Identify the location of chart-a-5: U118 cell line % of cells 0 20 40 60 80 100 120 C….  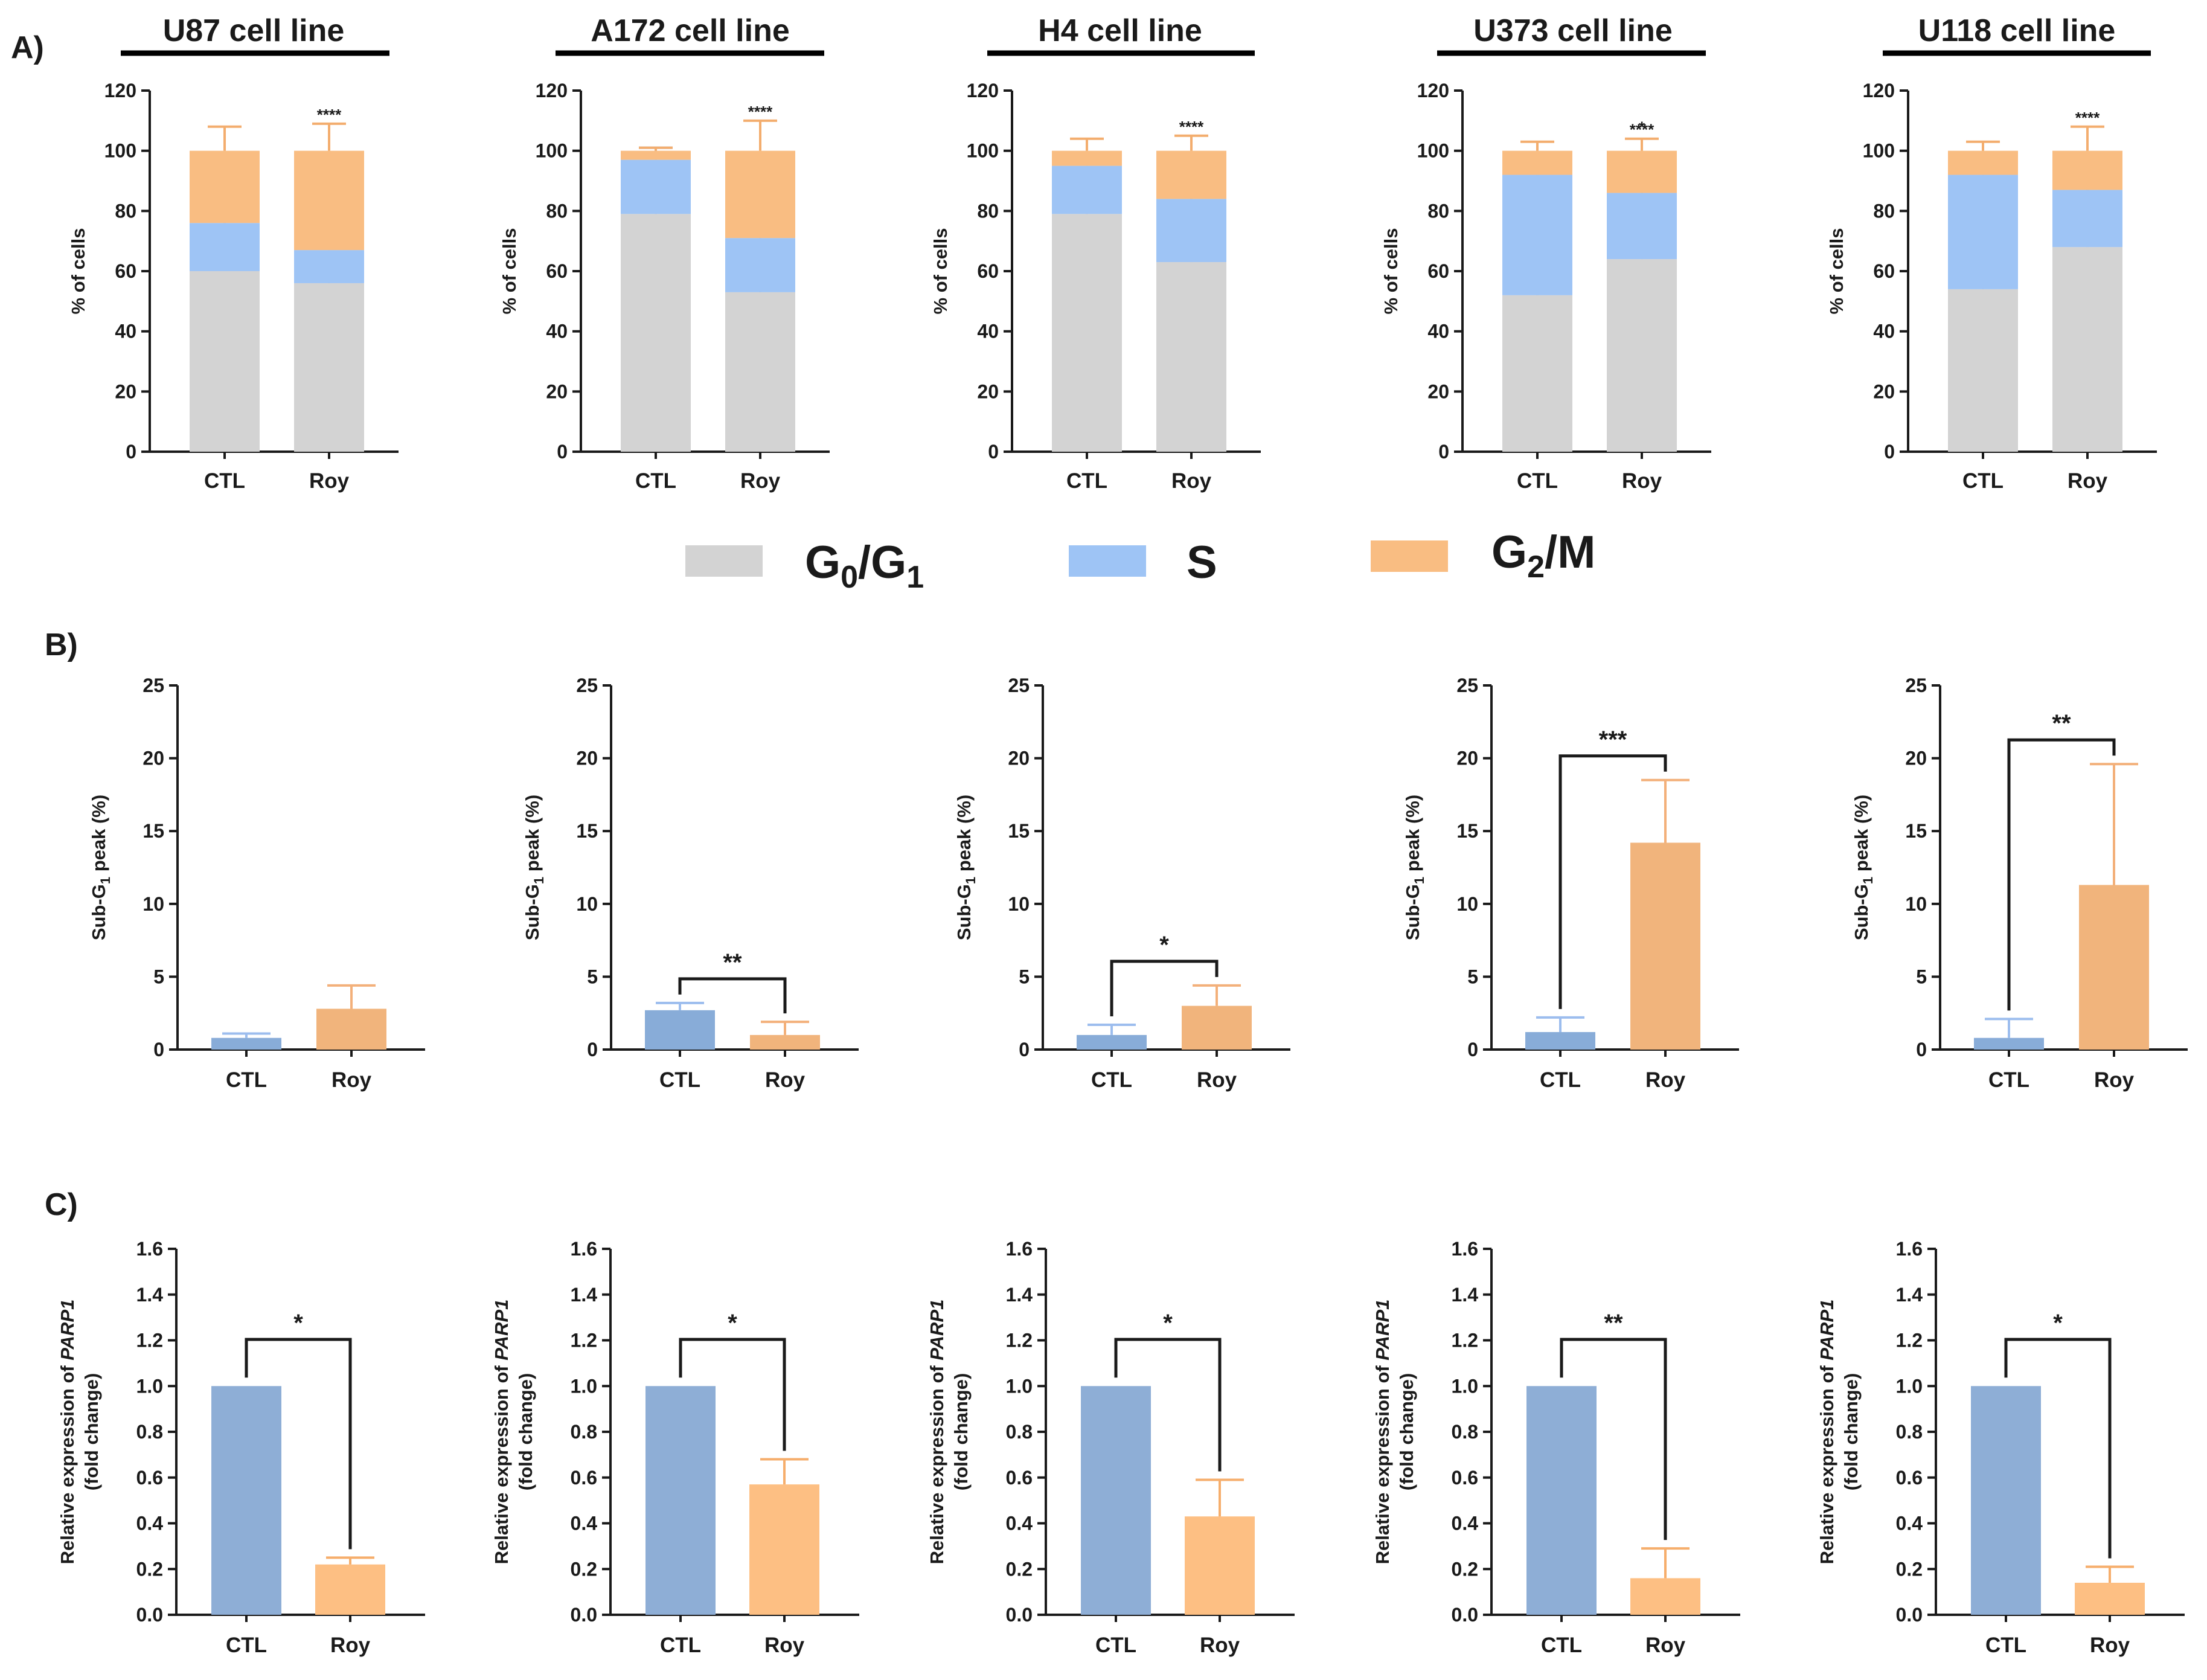
(1991, 253).